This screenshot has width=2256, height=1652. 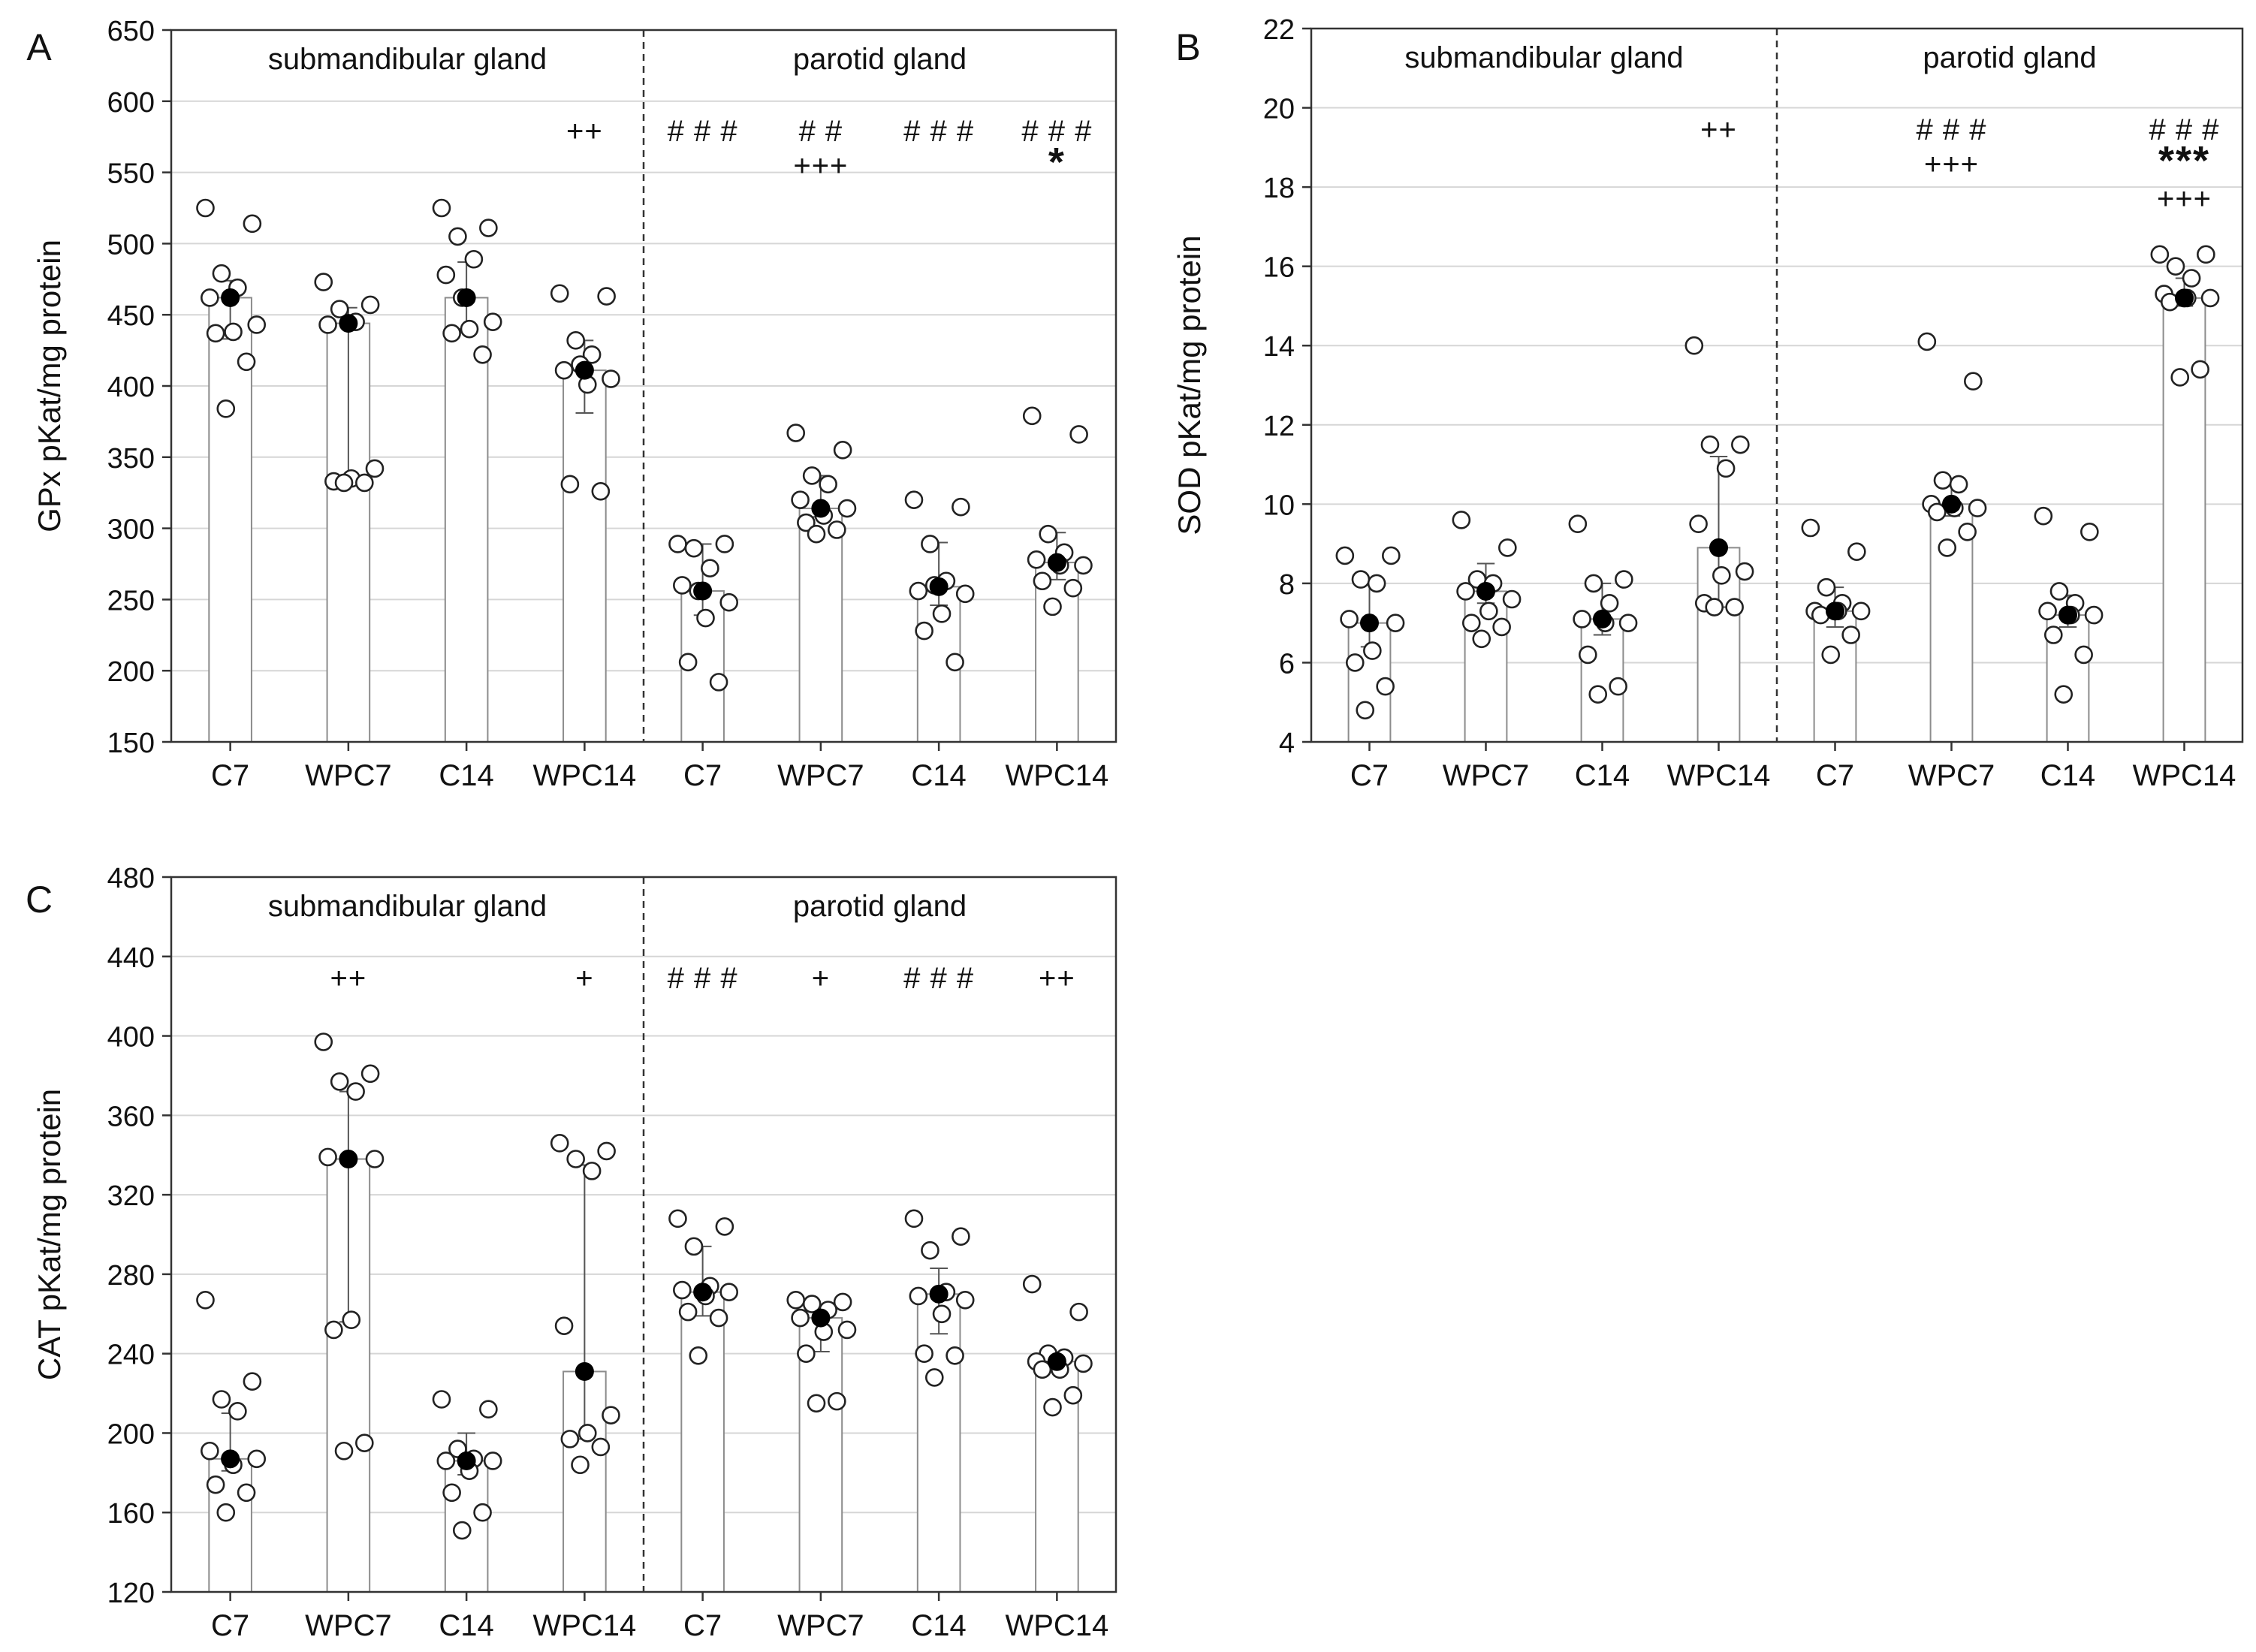 I want to click on p2-y-tick-label-3: 240, so click(x=131, y=1355).